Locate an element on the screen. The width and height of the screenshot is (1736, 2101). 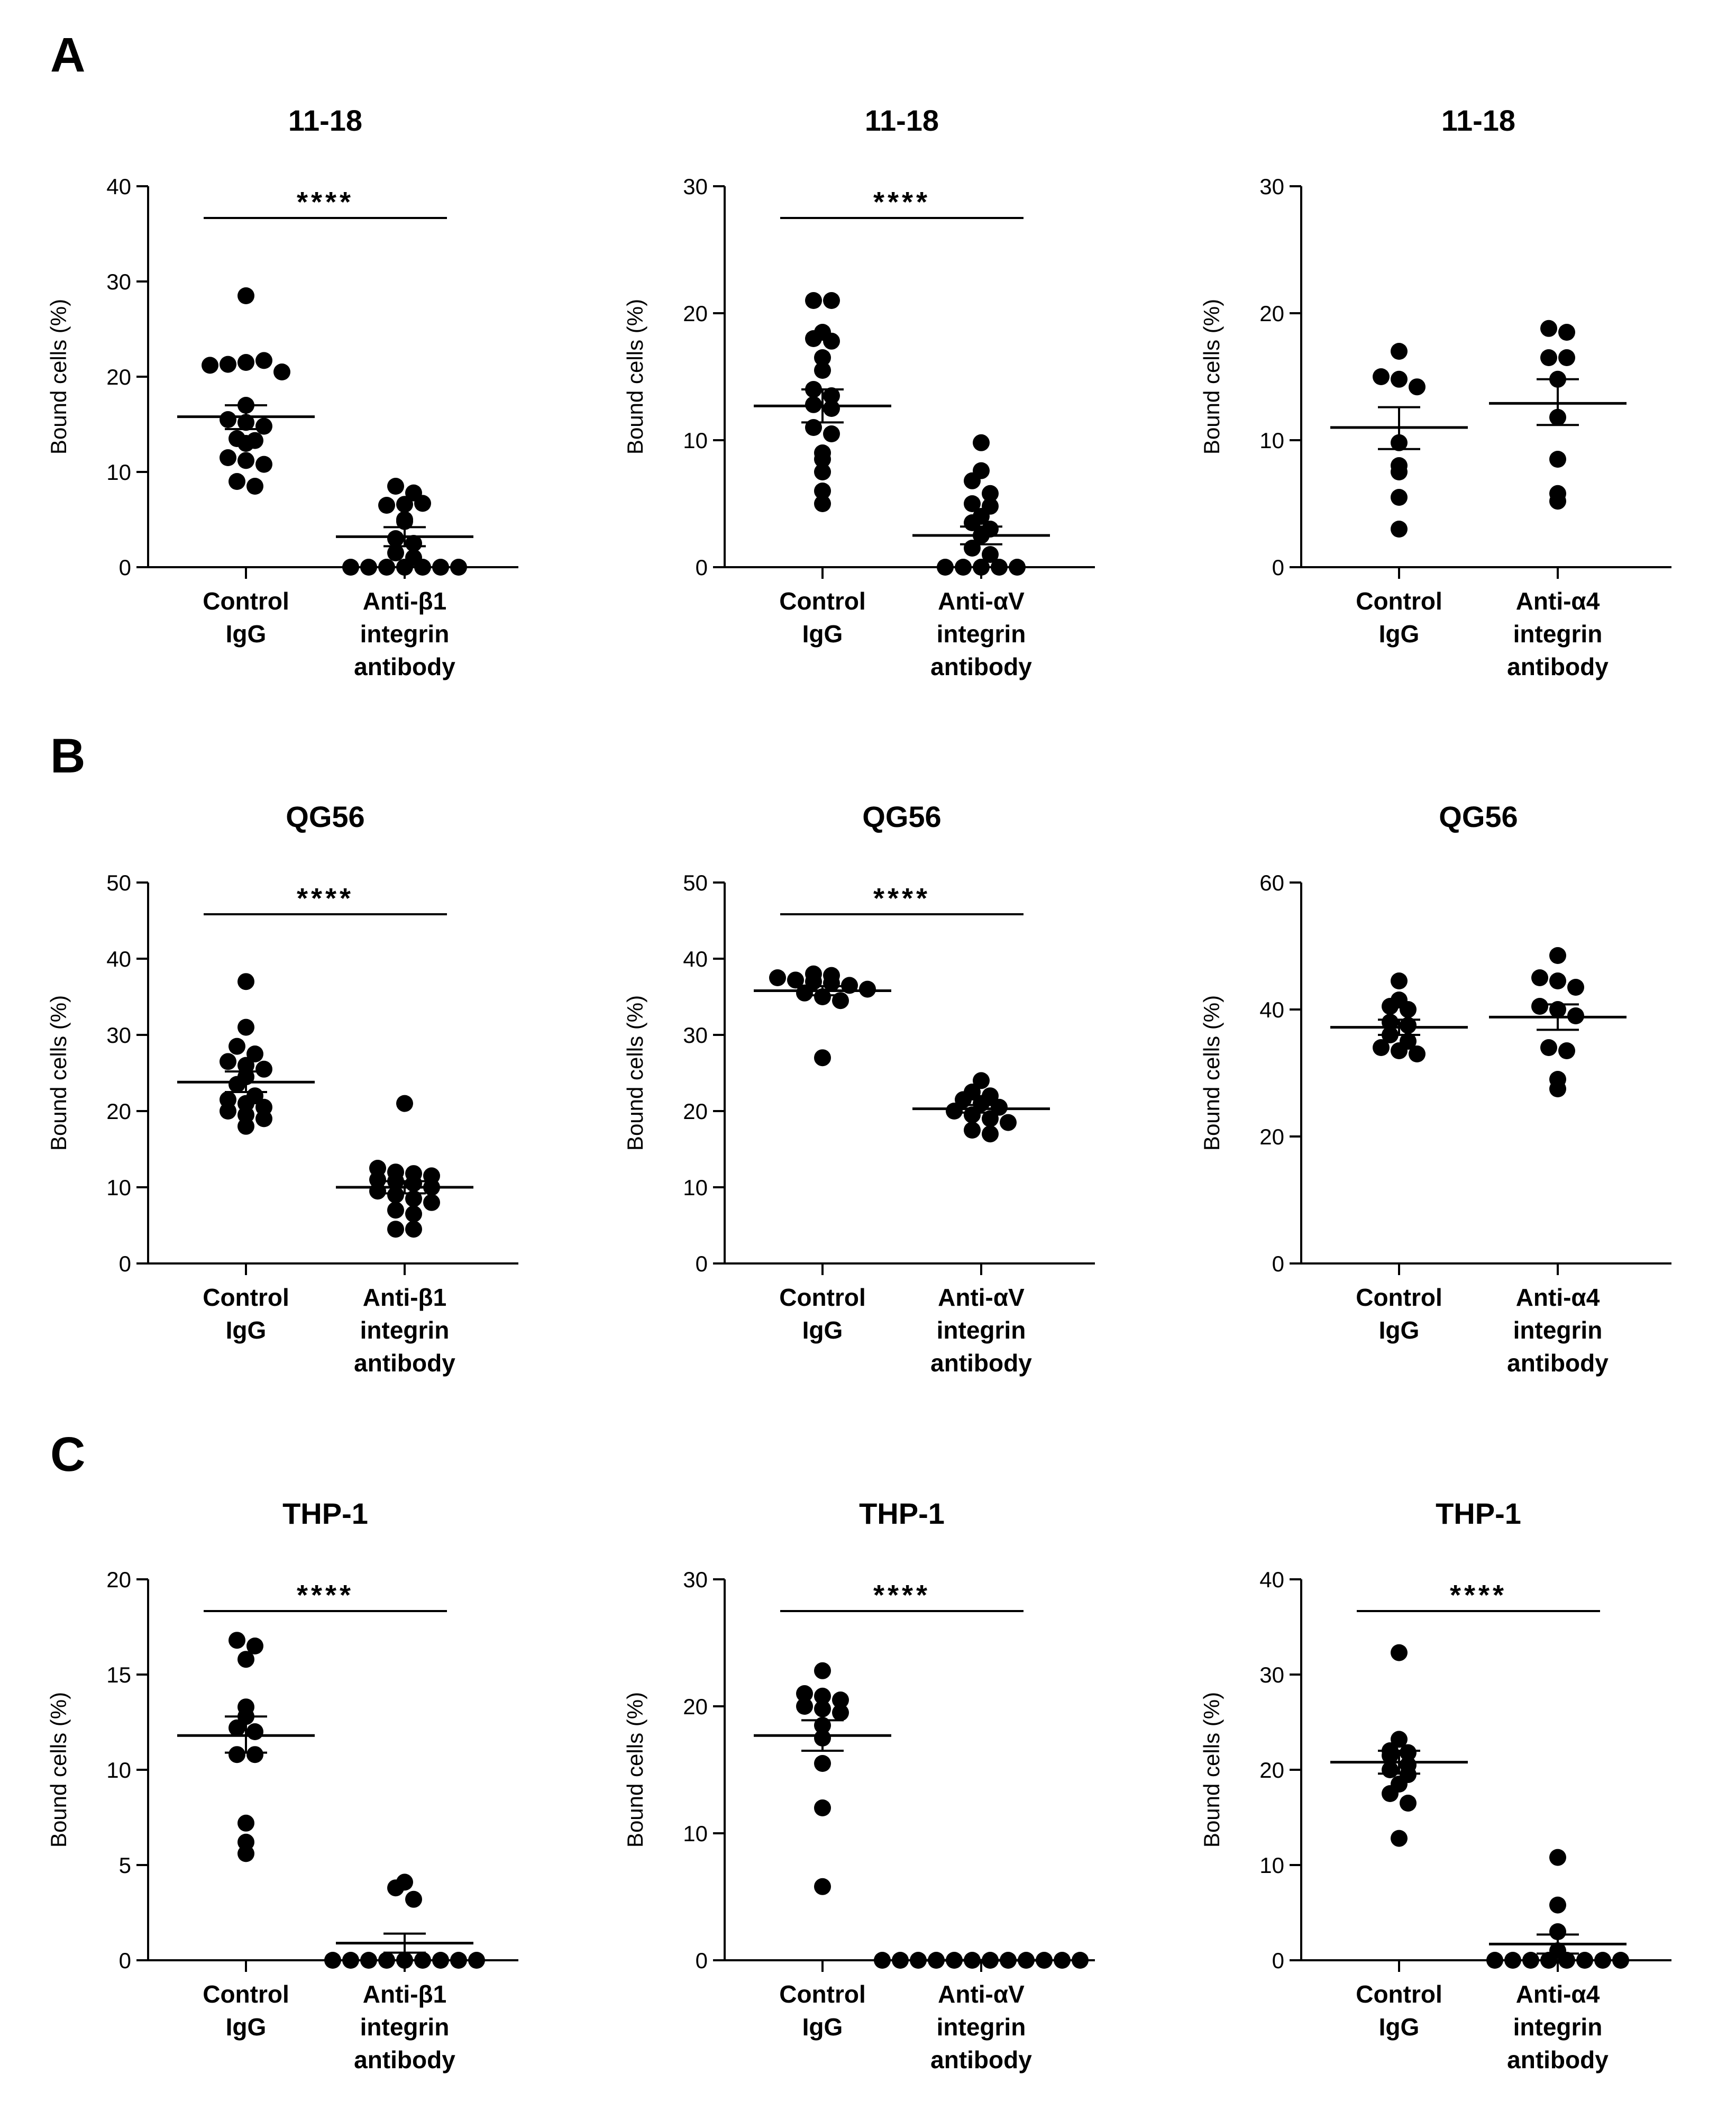
x-category-label: Anti-β1 is located at coordinates (404, 1297).